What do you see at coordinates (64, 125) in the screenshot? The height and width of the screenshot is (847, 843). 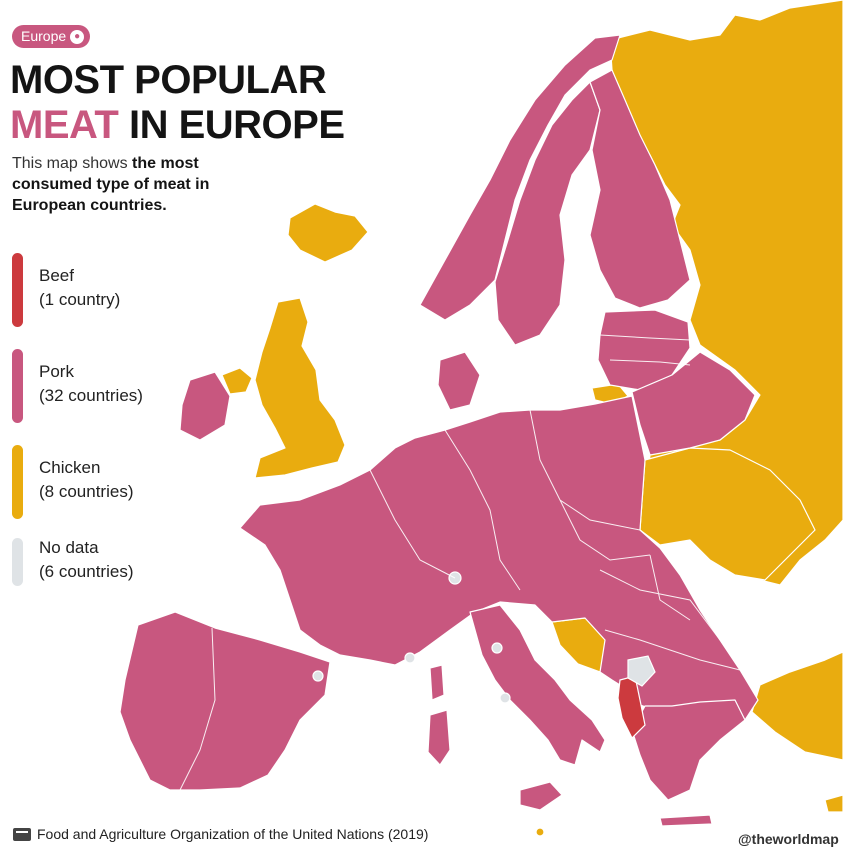 I see `title-accent: MEAT` at bounding box center [64, 125].